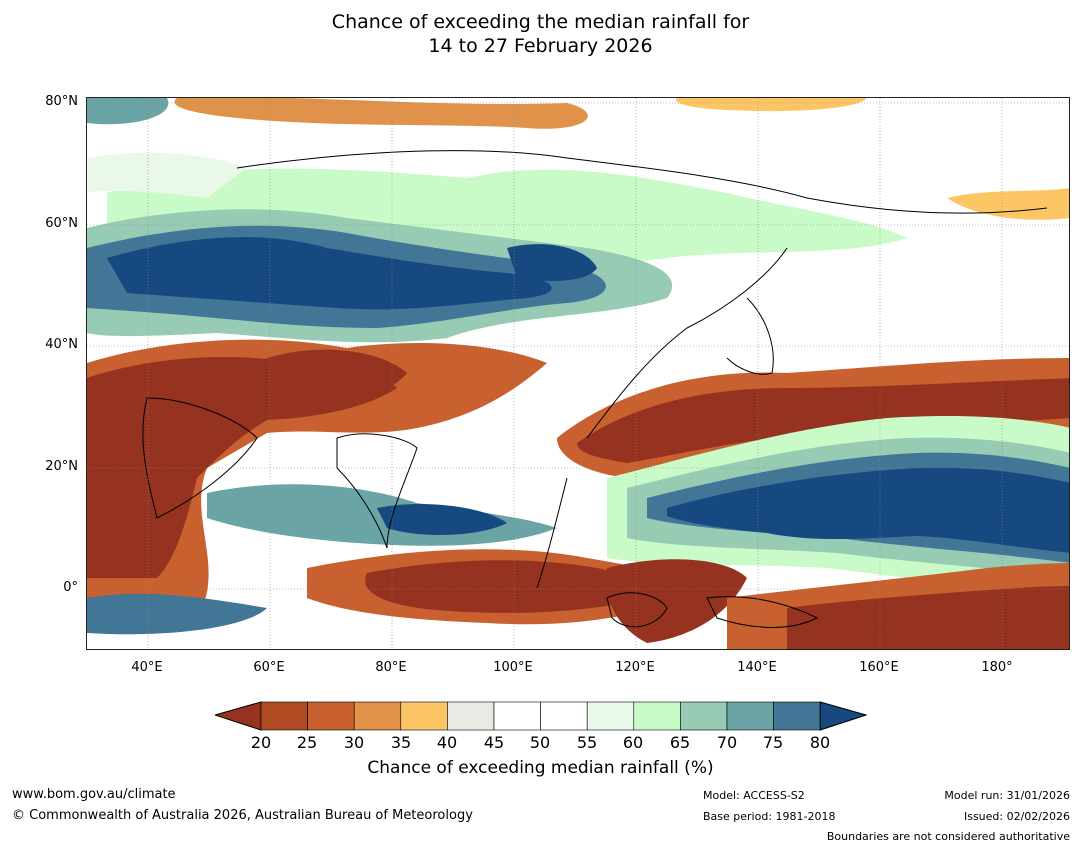 This screenshot has height=850, width=1081. Describe the element at coordinates (997, 667) in the screenshot. I see `lon-label-180: 180°` at that location.